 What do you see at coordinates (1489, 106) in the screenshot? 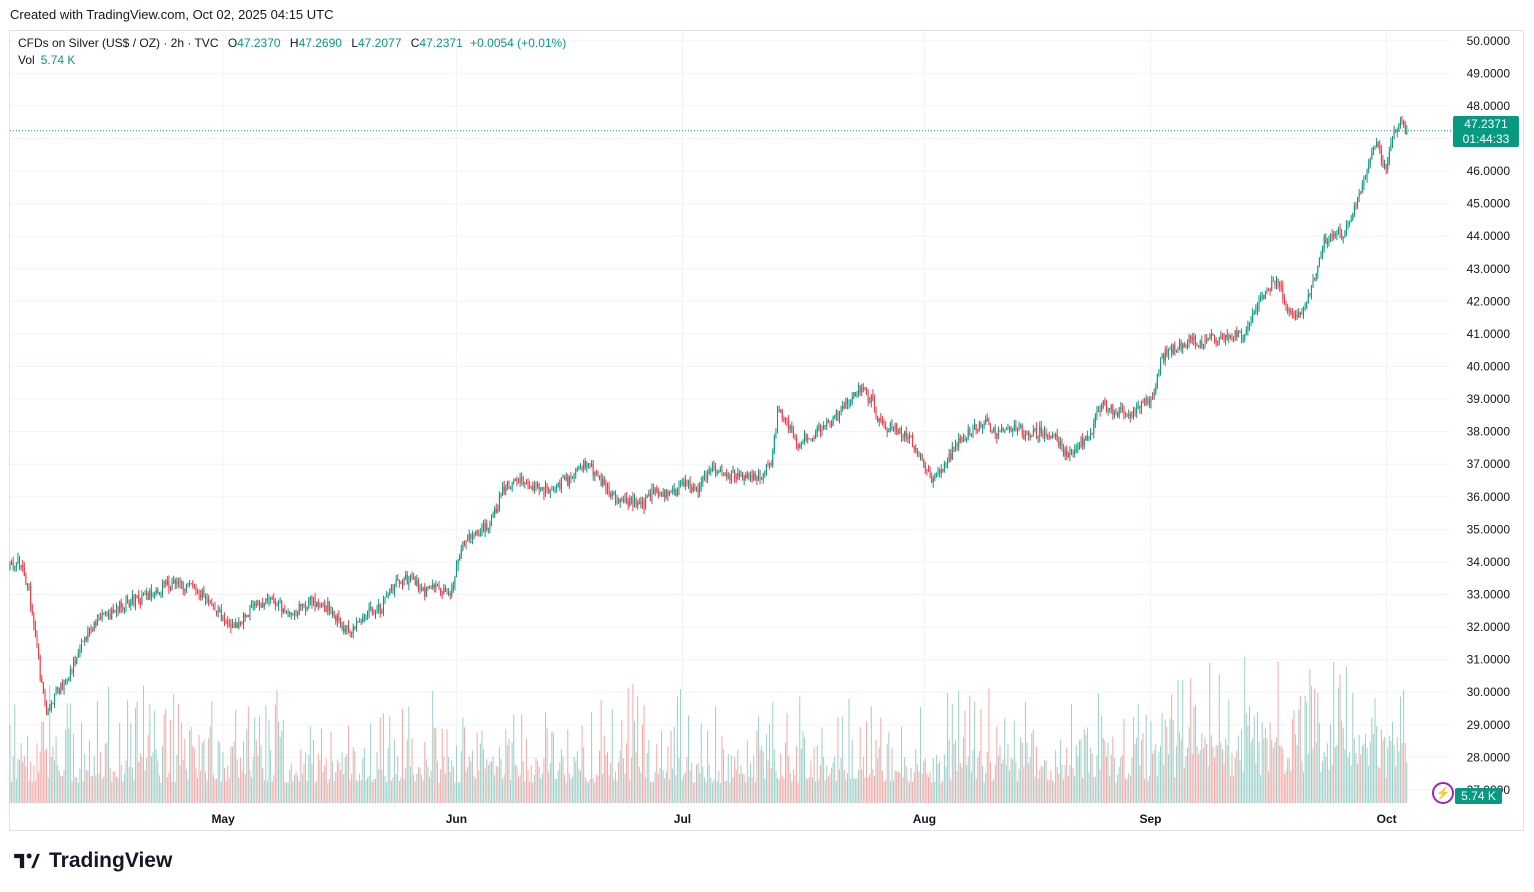
I see `price-tick-label: 48.0000` at bounding box center [1489, 106].